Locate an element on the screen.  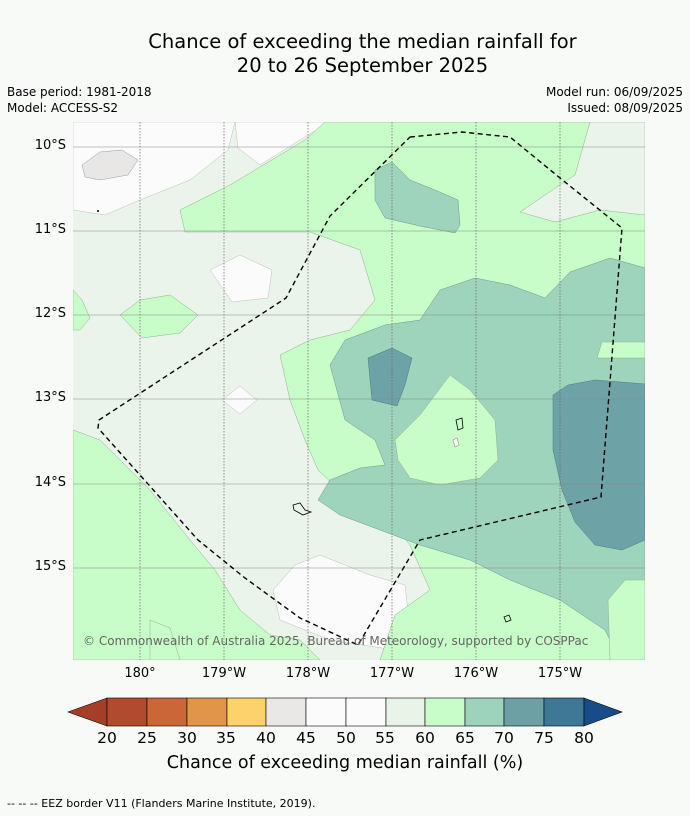
lat-label-15s: 15°S is located at coordinates (50, 566).